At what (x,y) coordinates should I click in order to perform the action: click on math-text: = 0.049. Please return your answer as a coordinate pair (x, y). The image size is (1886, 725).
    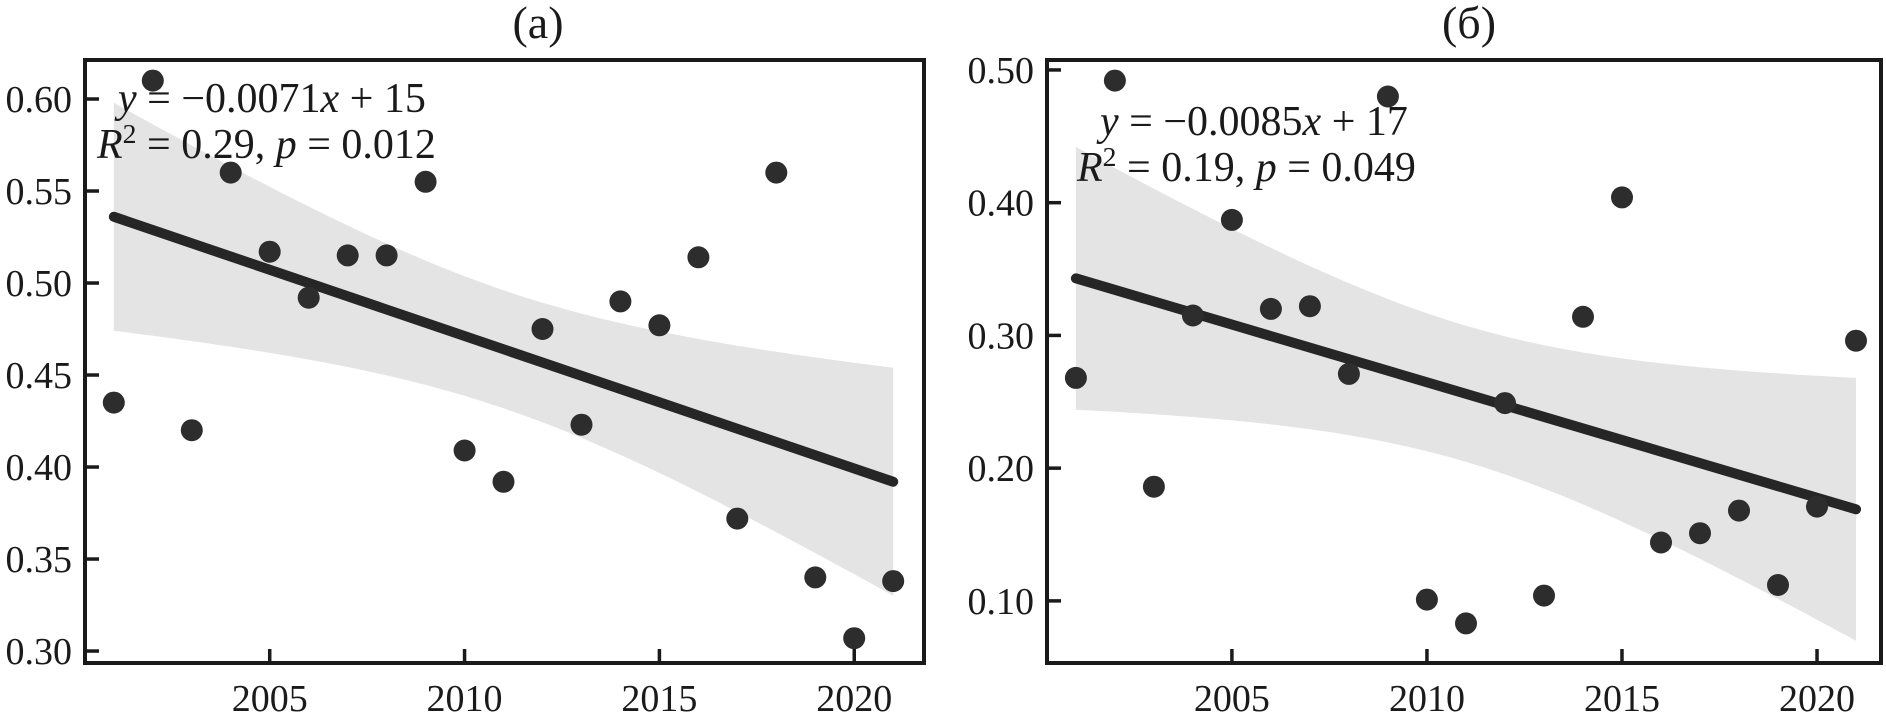
    Looking at the image, I should click on (1346, 168).